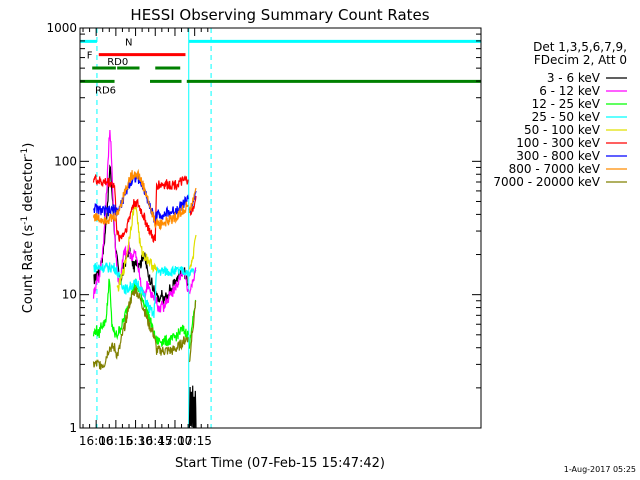 The height and width of the screenshot is (480, 640). Describe the element at coordinates (566, 104) in the screenshot. I see `legend-label-2: 12 - 25 keV` at that location.